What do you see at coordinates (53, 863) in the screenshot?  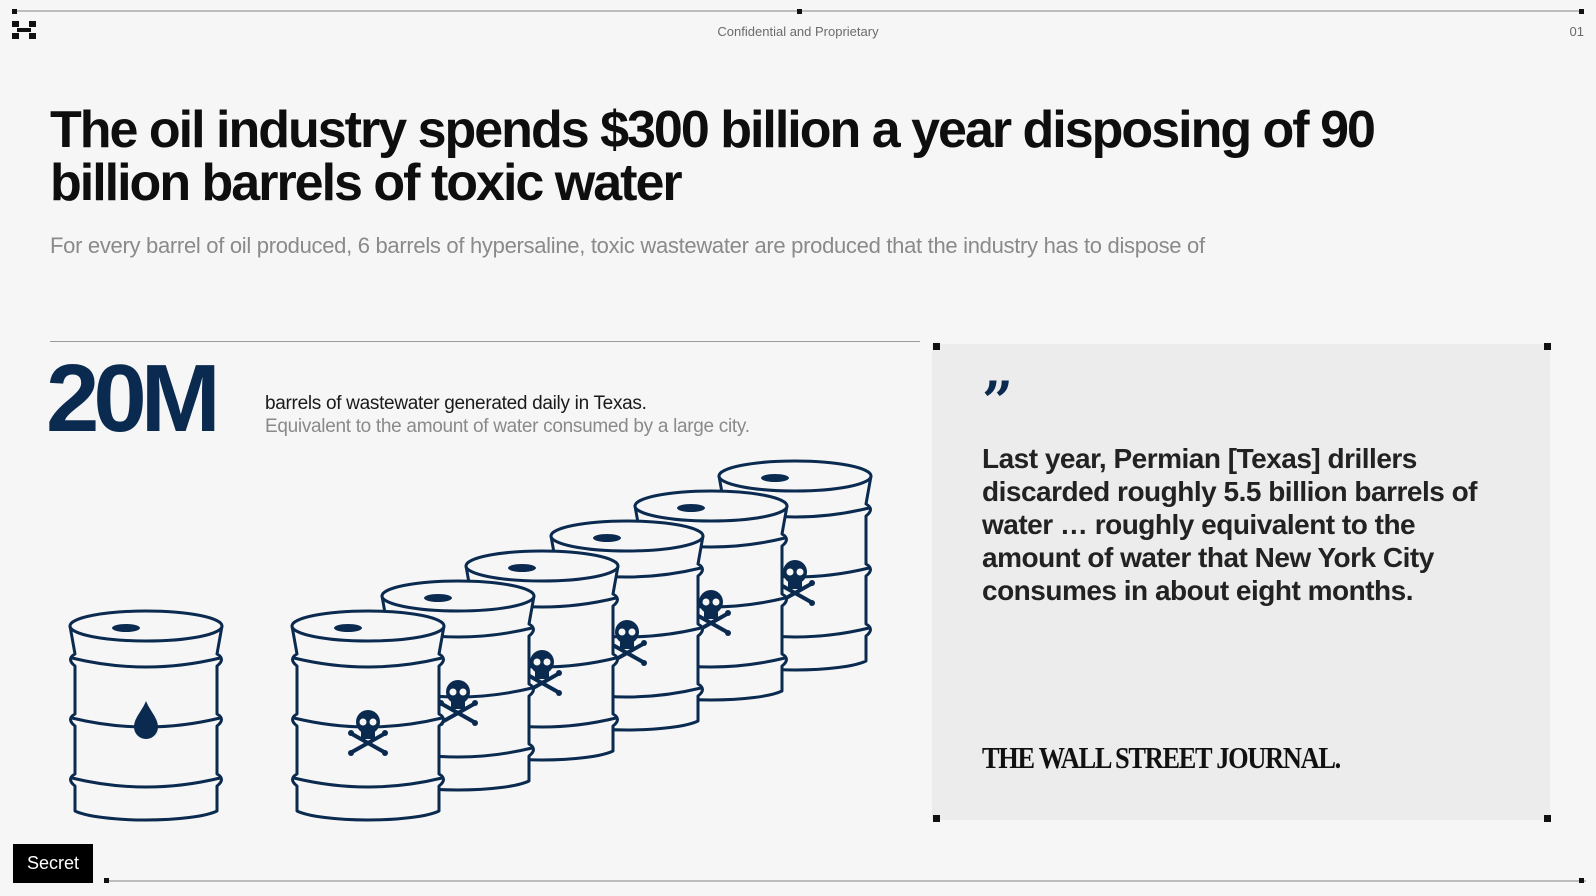 I see `classification-badge: Secret` at bounding box center [53, 863].